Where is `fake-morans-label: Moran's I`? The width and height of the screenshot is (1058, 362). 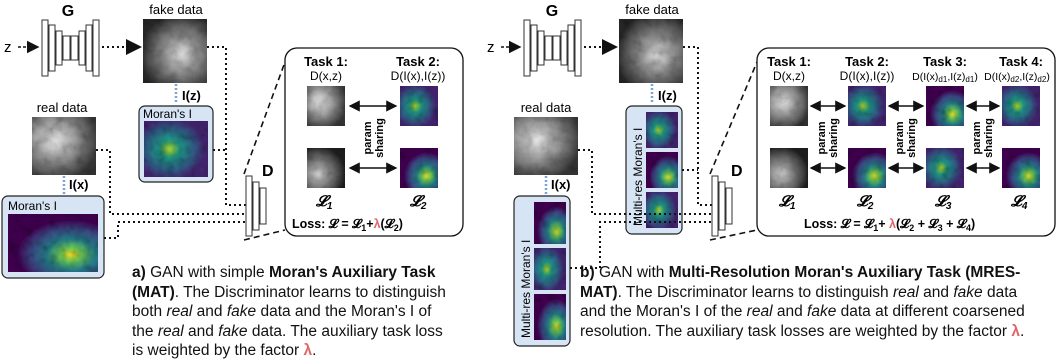 fake-morans-label: Moran's I is located at coordinates (167, 114).